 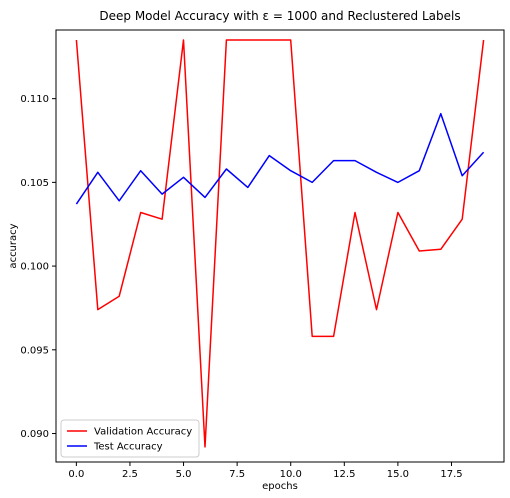 I want to click on y-axis: 0.090 0.095 0.100 0.105 0.110, so click(x=38, y=267).